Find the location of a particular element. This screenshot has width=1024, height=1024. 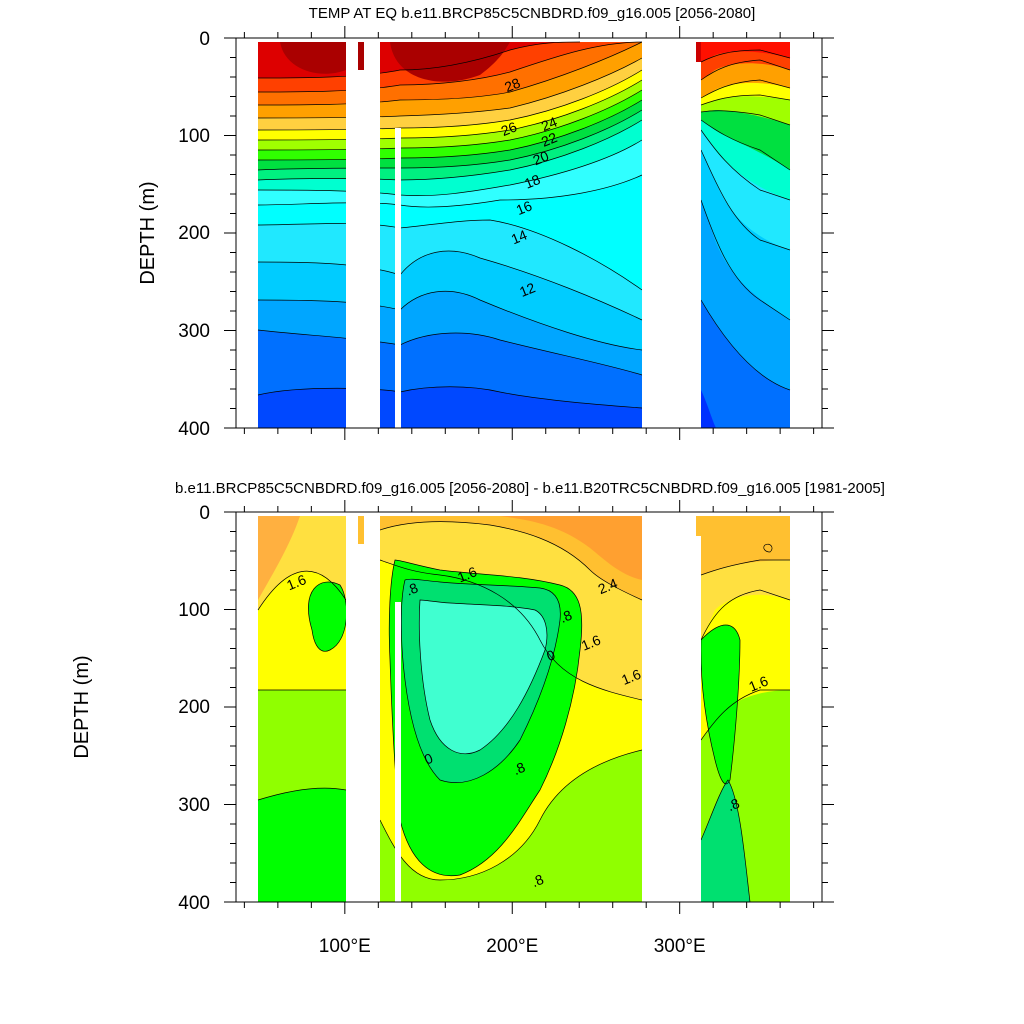

diff-island-cell is located at coordinates (361, 530).